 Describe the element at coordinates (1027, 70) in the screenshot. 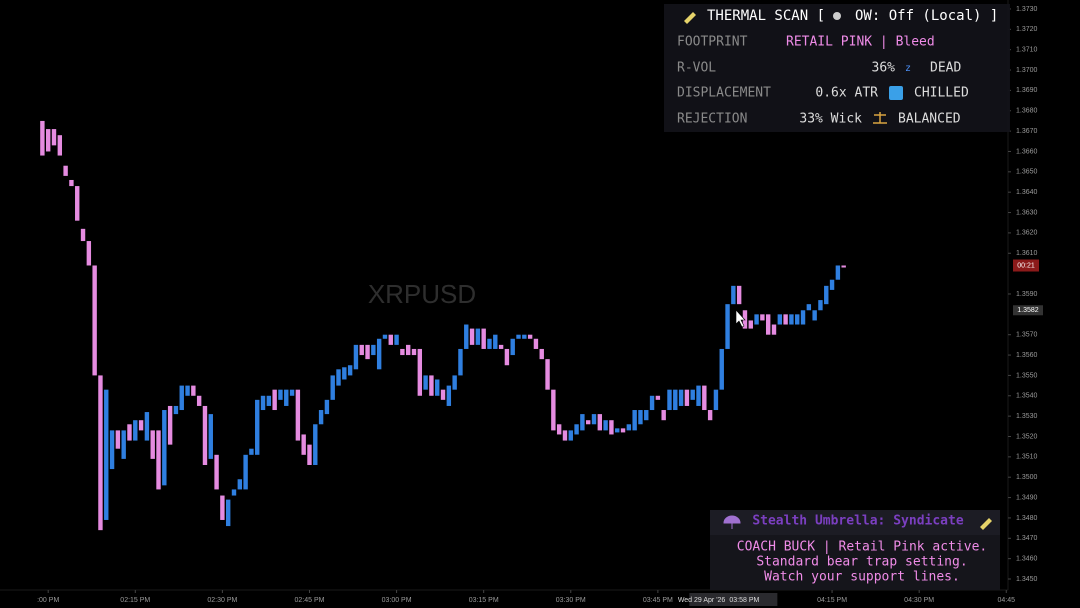

I see `y-tick-label: 1.3700` at that location.